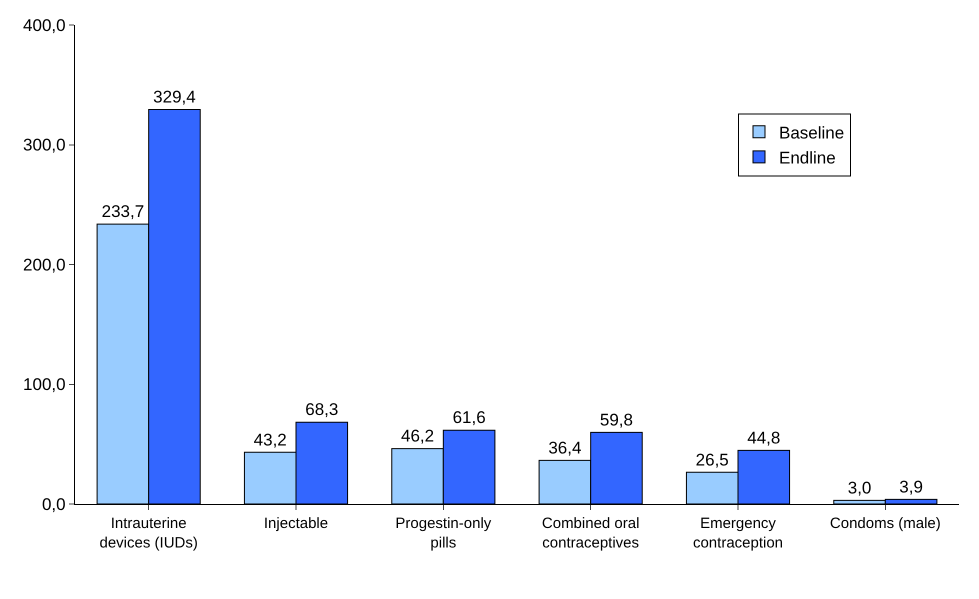 The height and width of the screenshot is (599, 979). Describe the element at coordinates (712, 460) in the screenshot. I see `data-label: 26,5` at that location.